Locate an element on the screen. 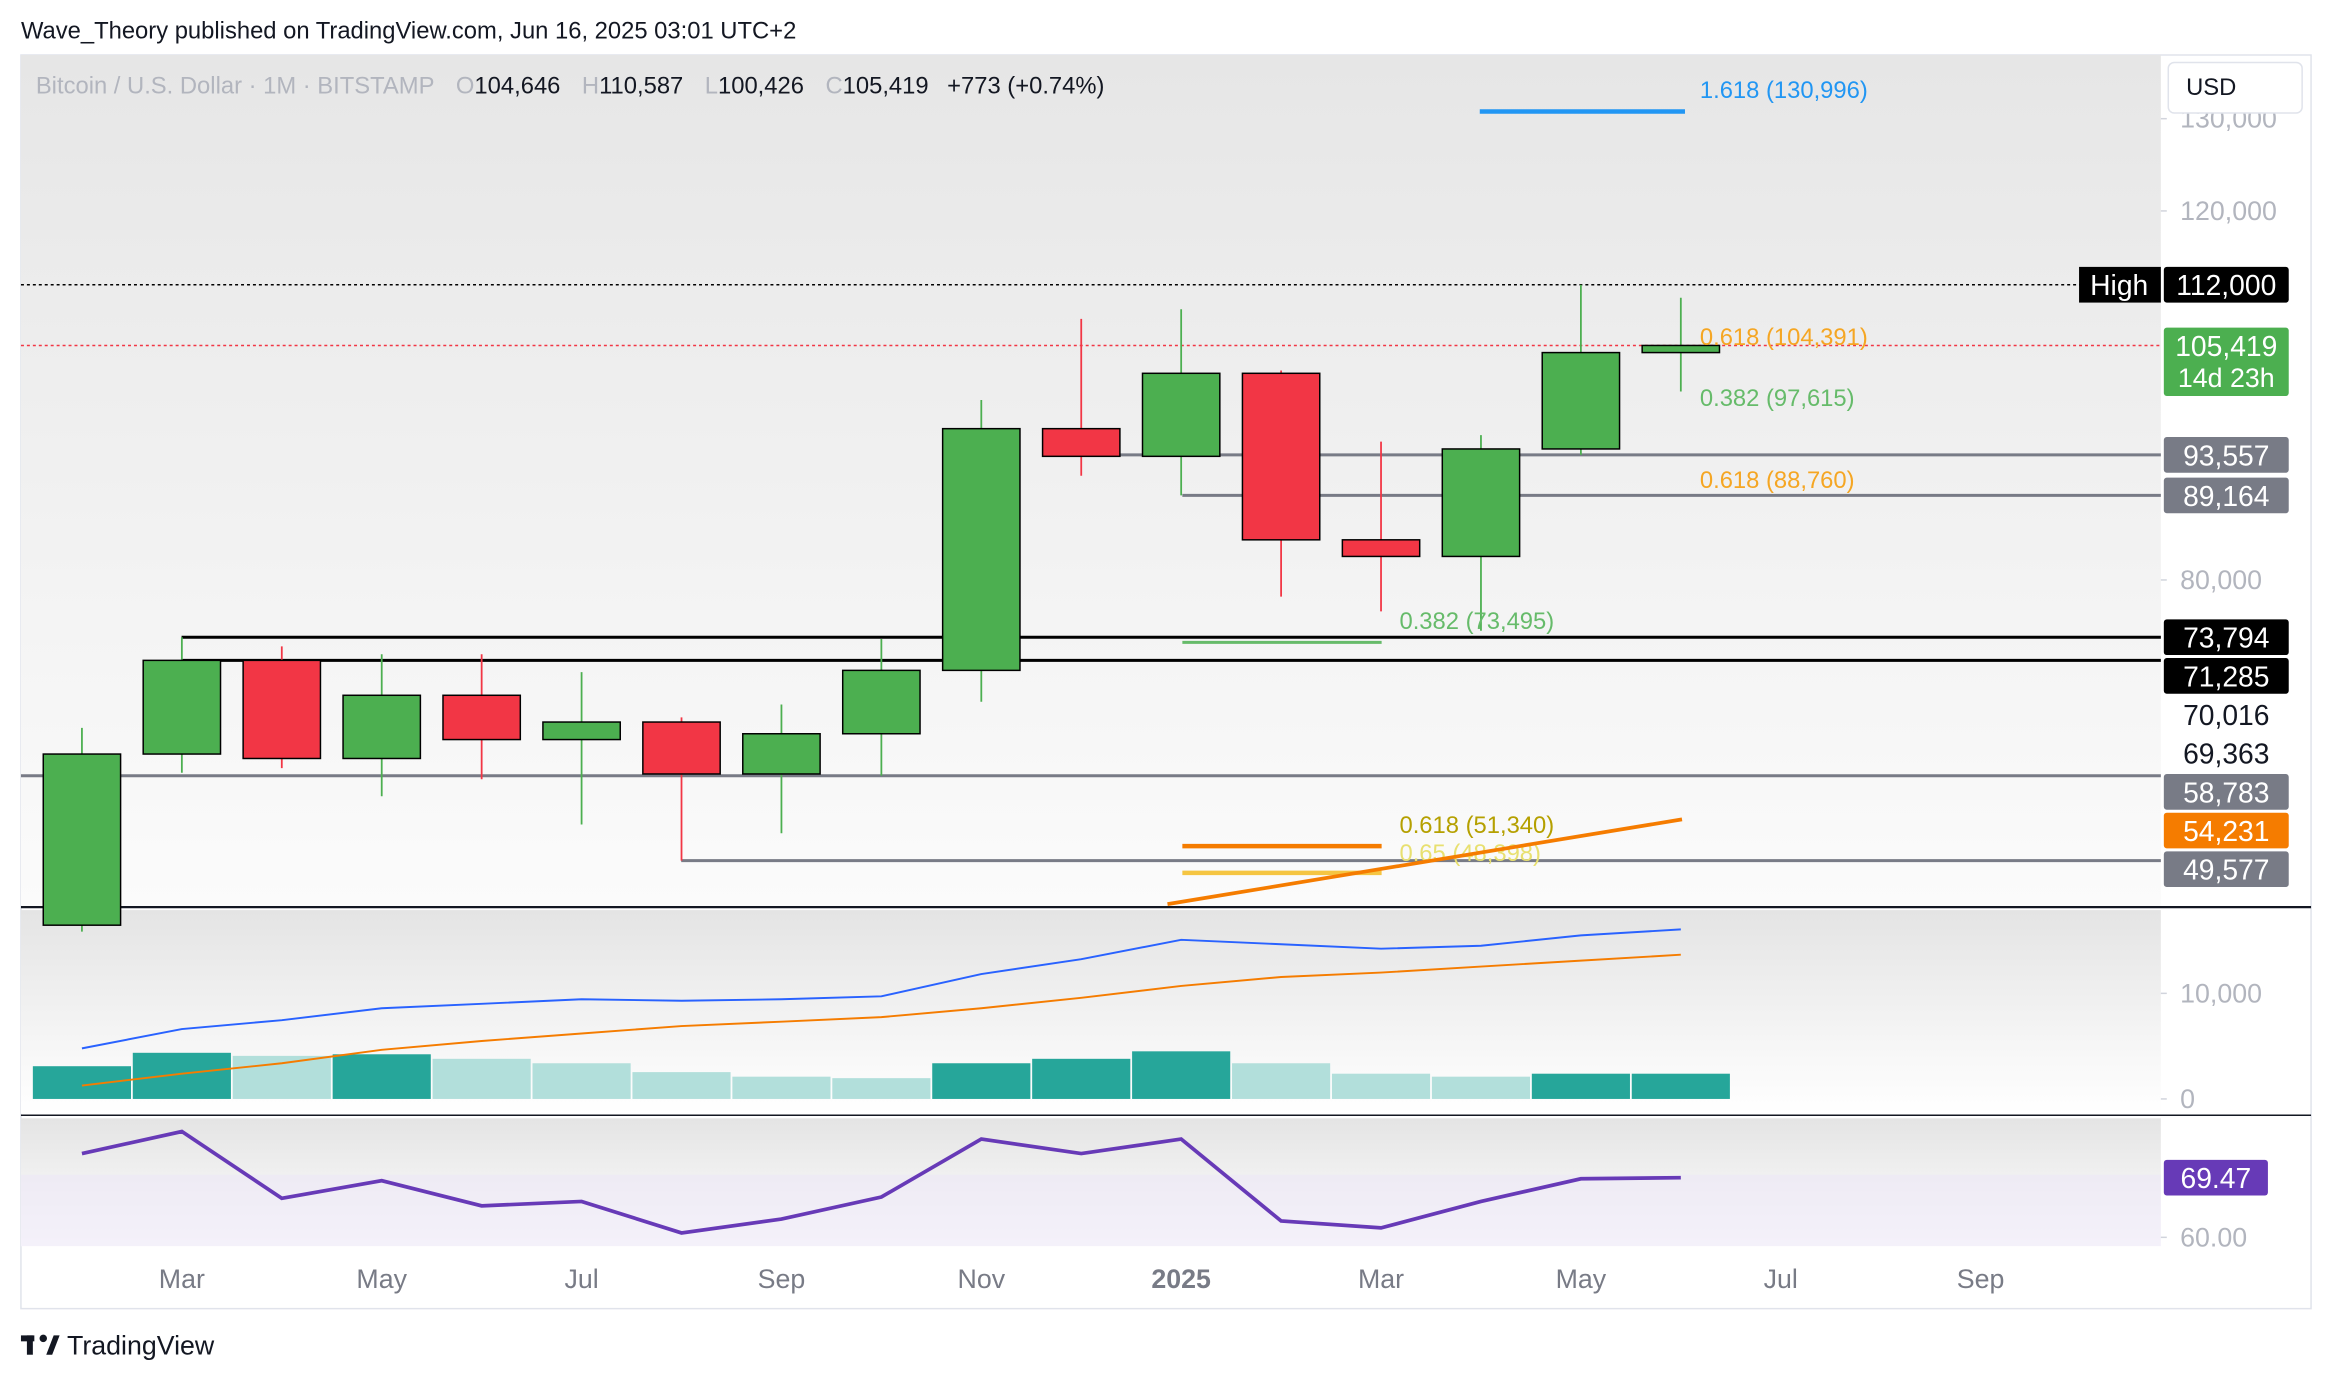  fib-label: 0.618 (88,760) is located at coordinates (1777, 480).